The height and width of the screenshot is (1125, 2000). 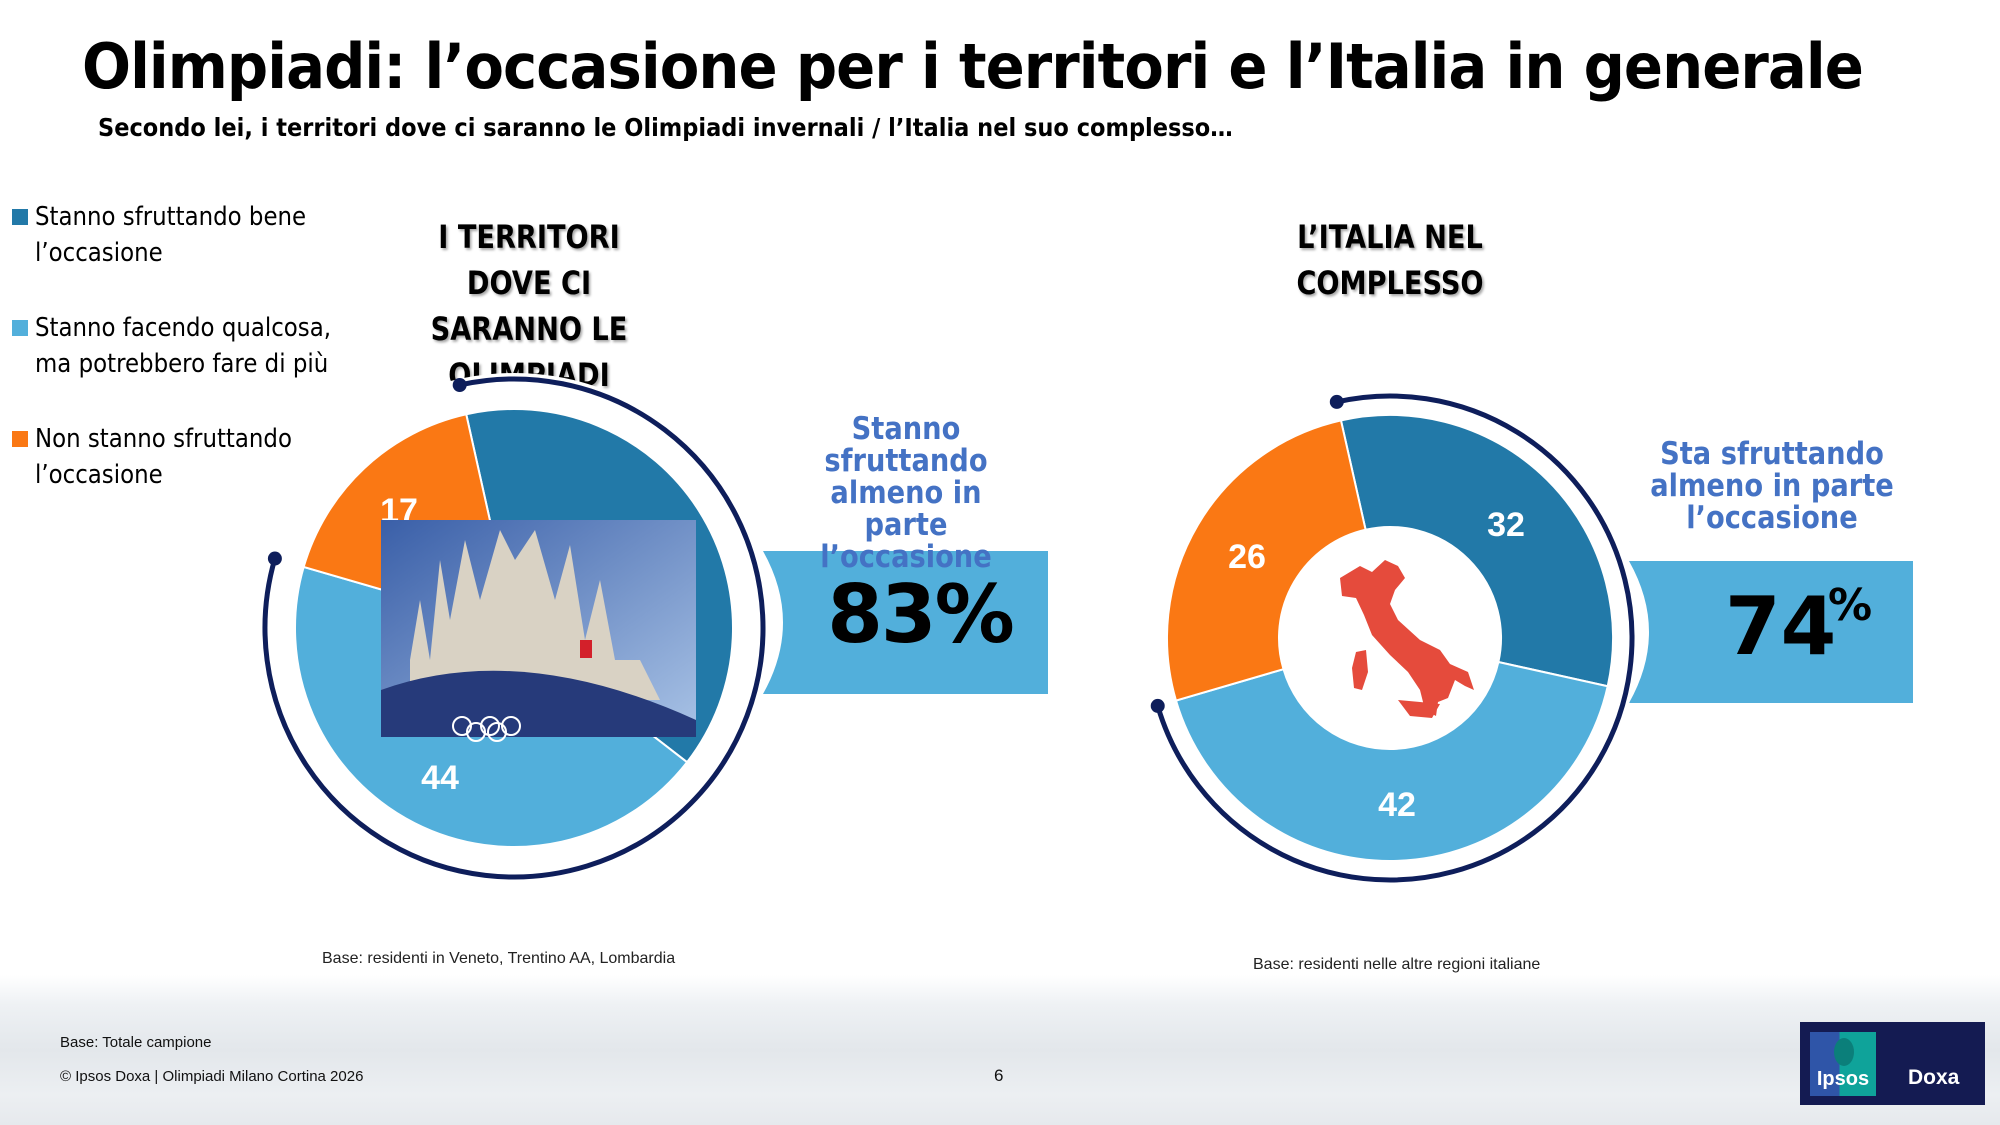 What do you see at coordinates (193, 235) in the screenshot?
I see `legend-item-good: Stanno sfruttando bene l’occasione` at bounding box center [193, 235].